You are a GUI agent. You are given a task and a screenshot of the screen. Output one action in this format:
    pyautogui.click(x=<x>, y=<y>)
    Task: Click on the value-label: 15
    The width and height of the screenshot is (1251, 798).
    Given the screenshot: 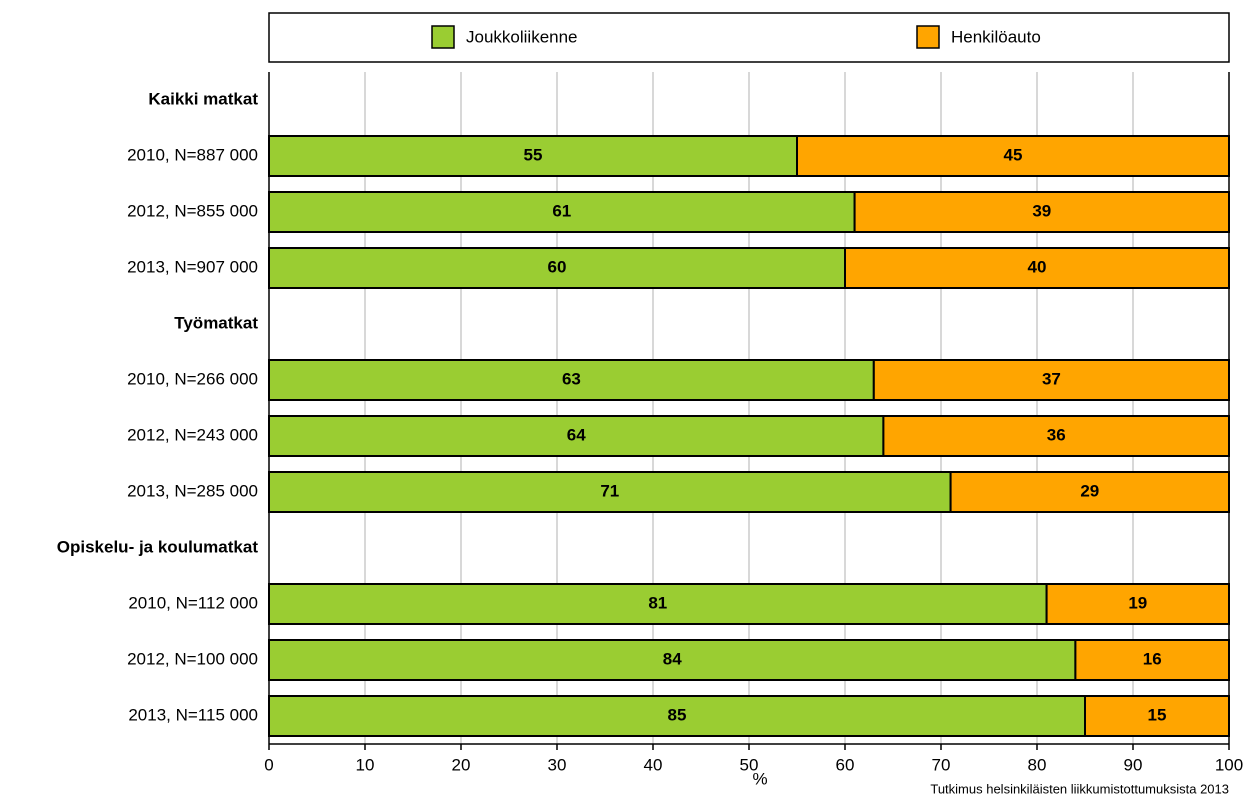 What is the action you would take?
    pyautogui.click(x=1157, y=714)
    